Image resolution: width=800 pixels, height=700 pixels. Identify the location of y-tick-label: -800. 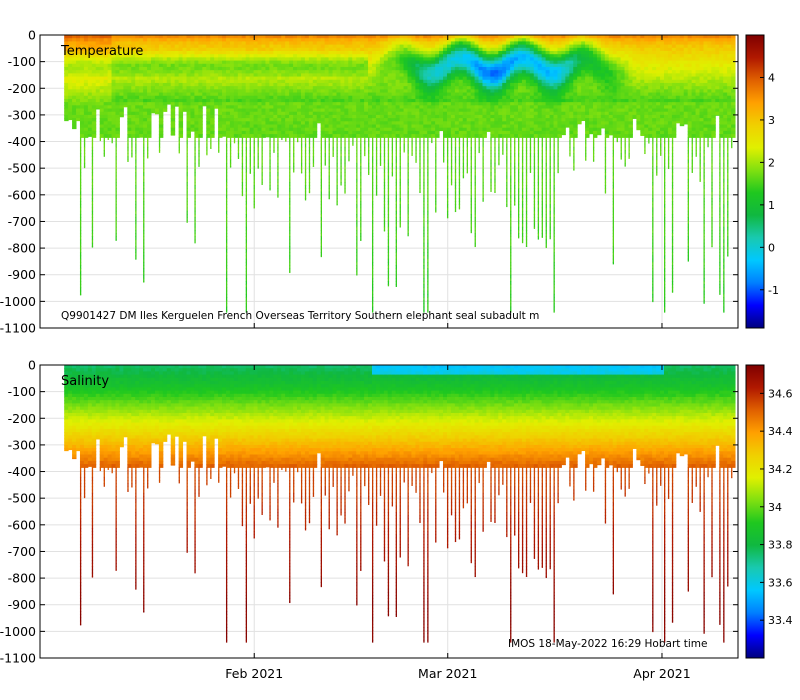
(22, 578).